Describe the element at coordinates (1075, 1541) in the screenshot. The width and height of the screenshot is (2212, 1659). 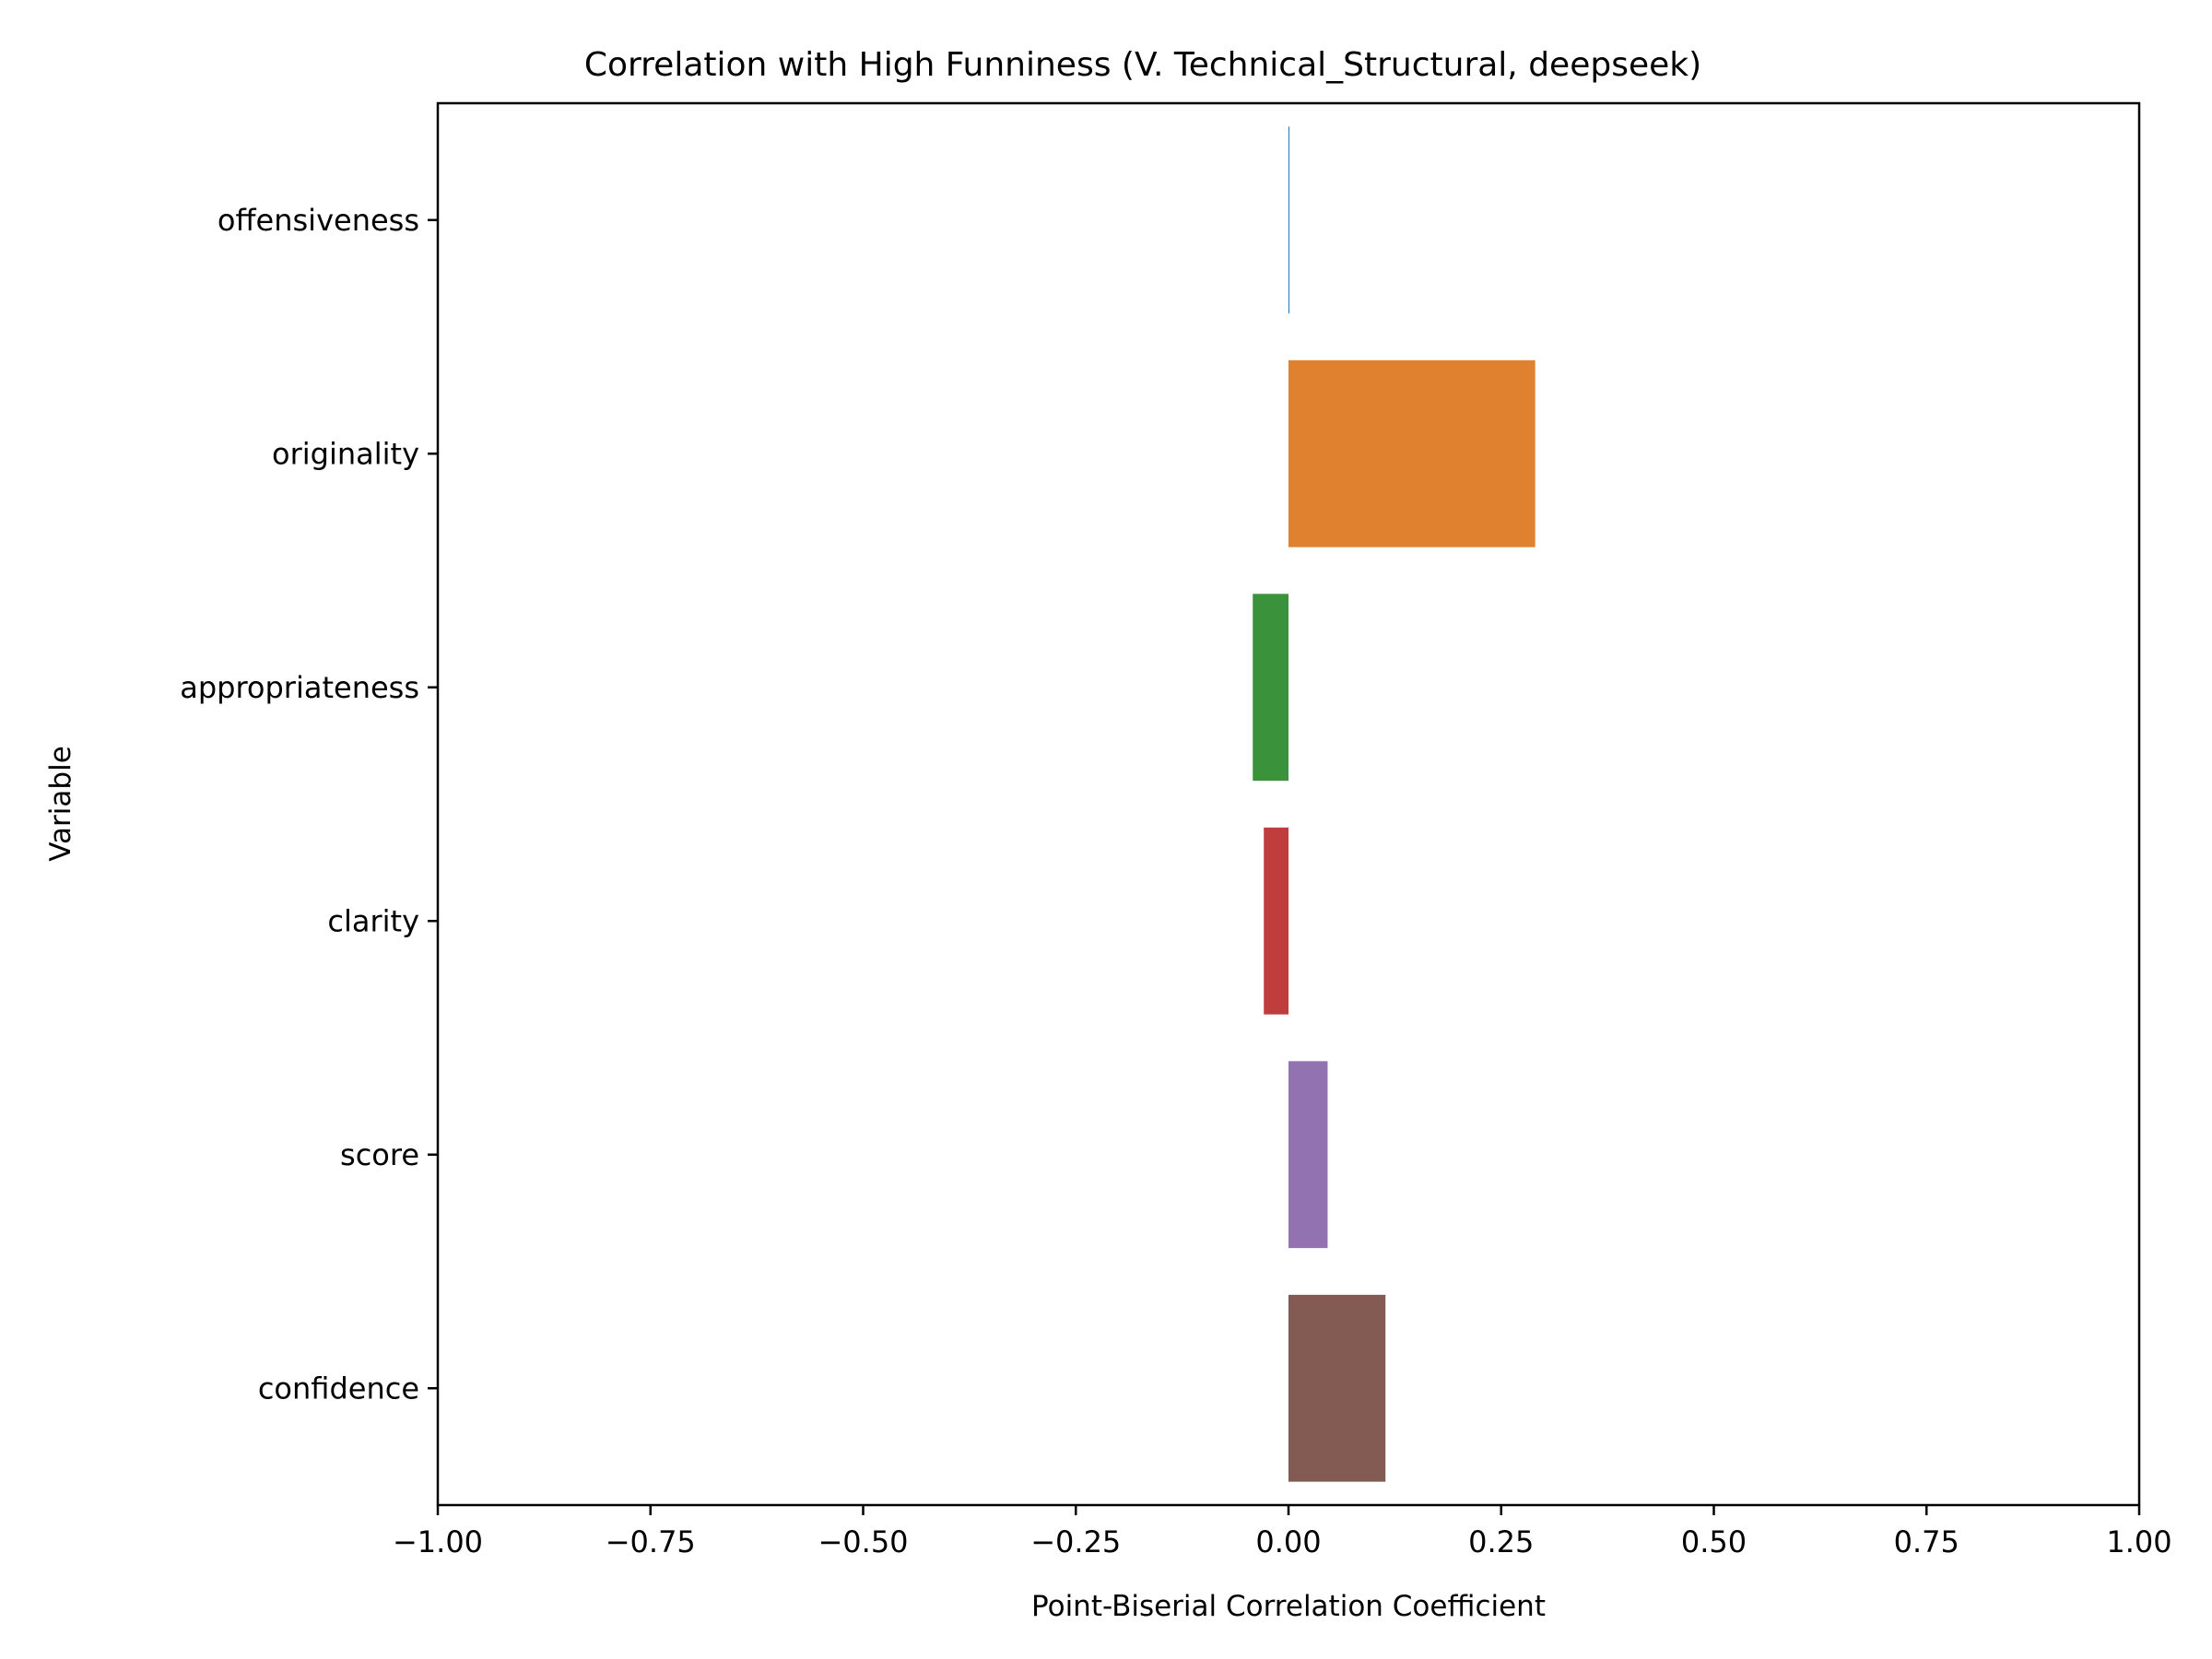
I see `x-tick-label: −0.25` at that location.